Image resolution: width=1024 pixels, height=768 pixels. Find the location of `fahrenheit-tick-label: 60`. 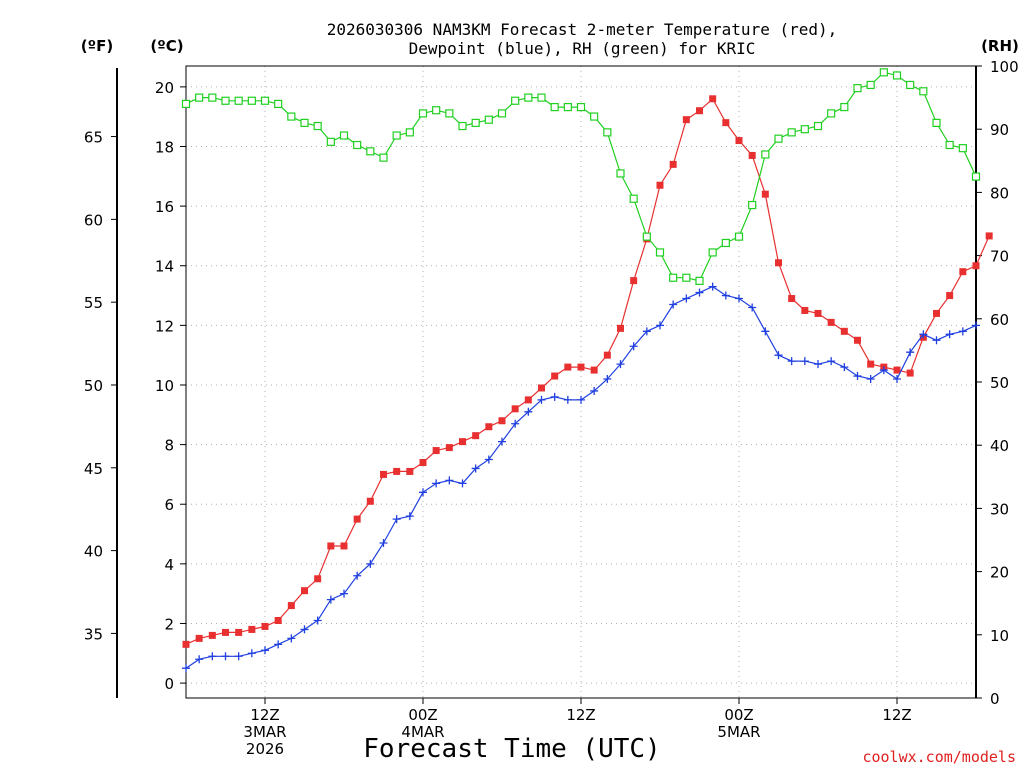

fahrenheit-tick-label: 60 is located at coordinates (93, 220).